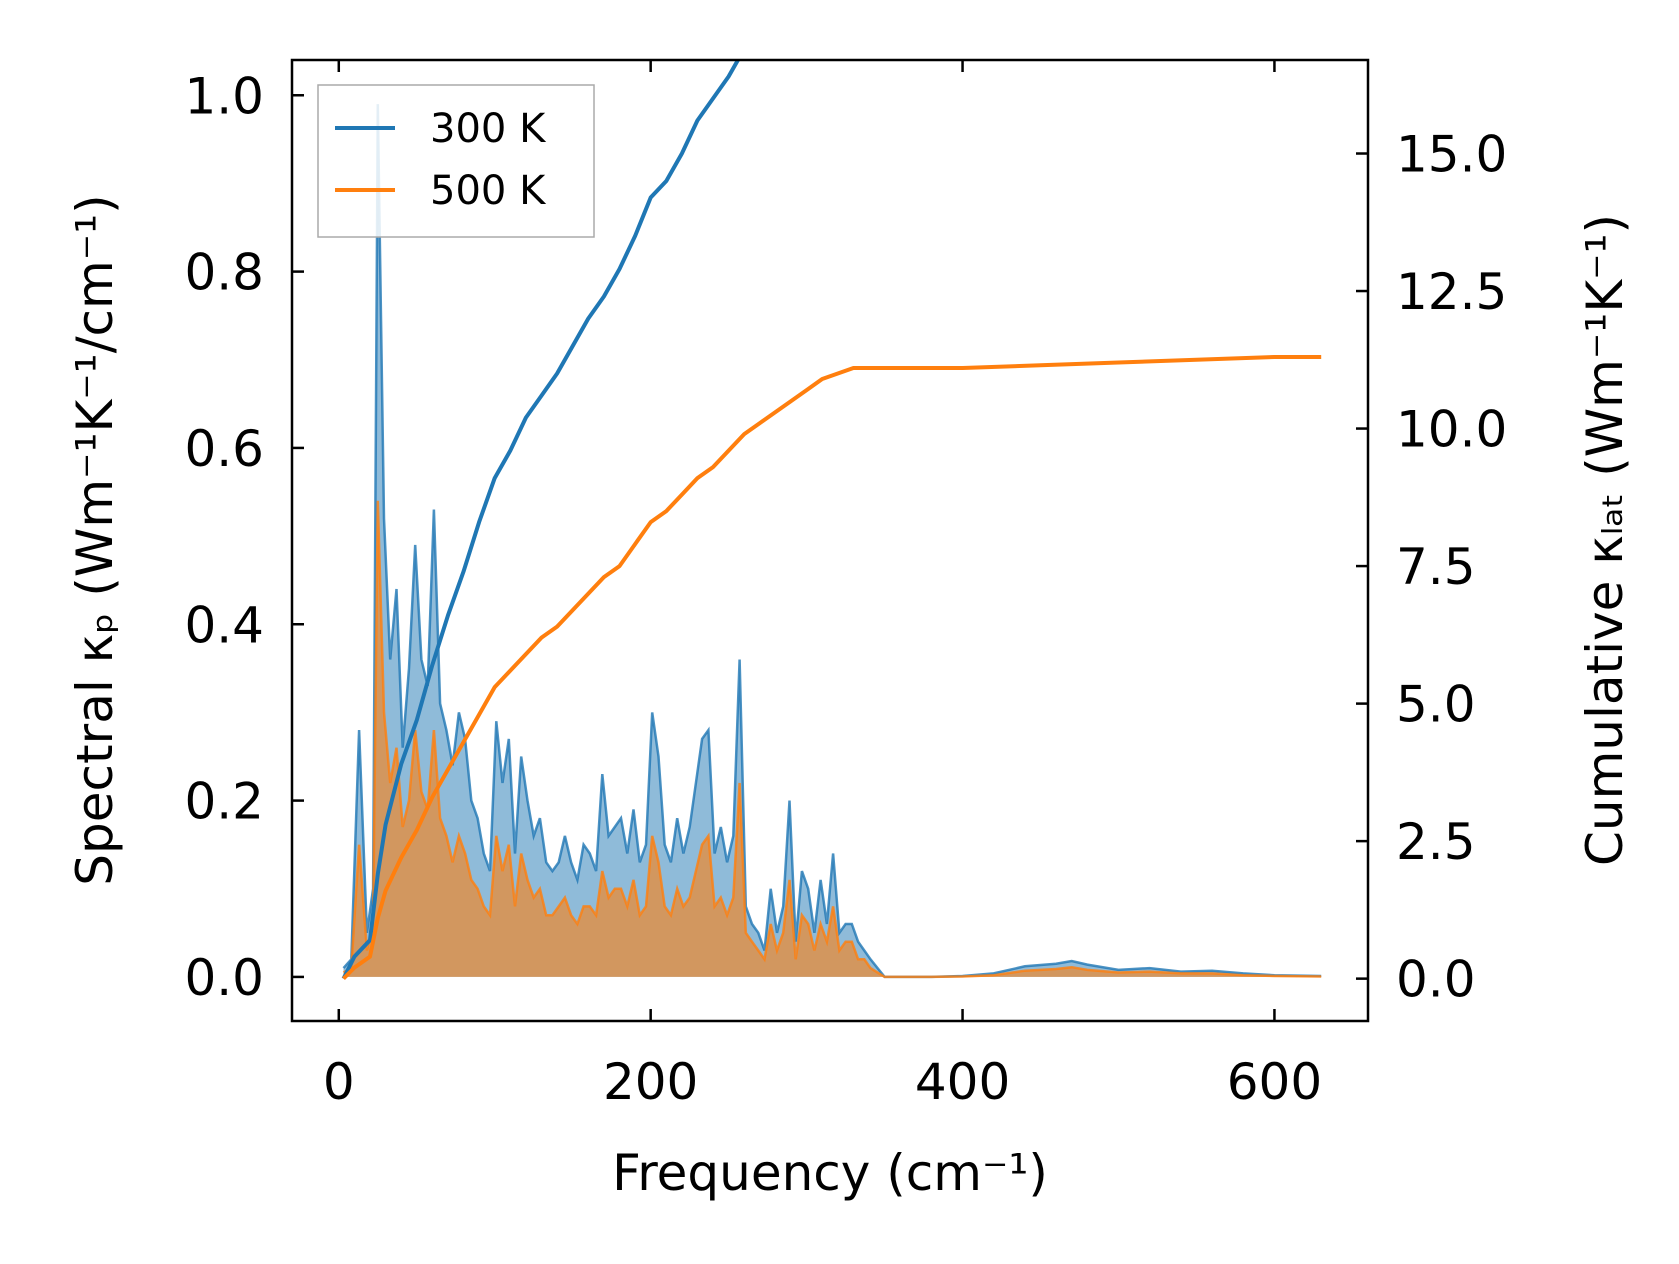 Image resolution: width=1679 pixels, height=1264 pixels. I want to click on x-axis-title: Frequency (cm⁻¹), so click(830, 1173).